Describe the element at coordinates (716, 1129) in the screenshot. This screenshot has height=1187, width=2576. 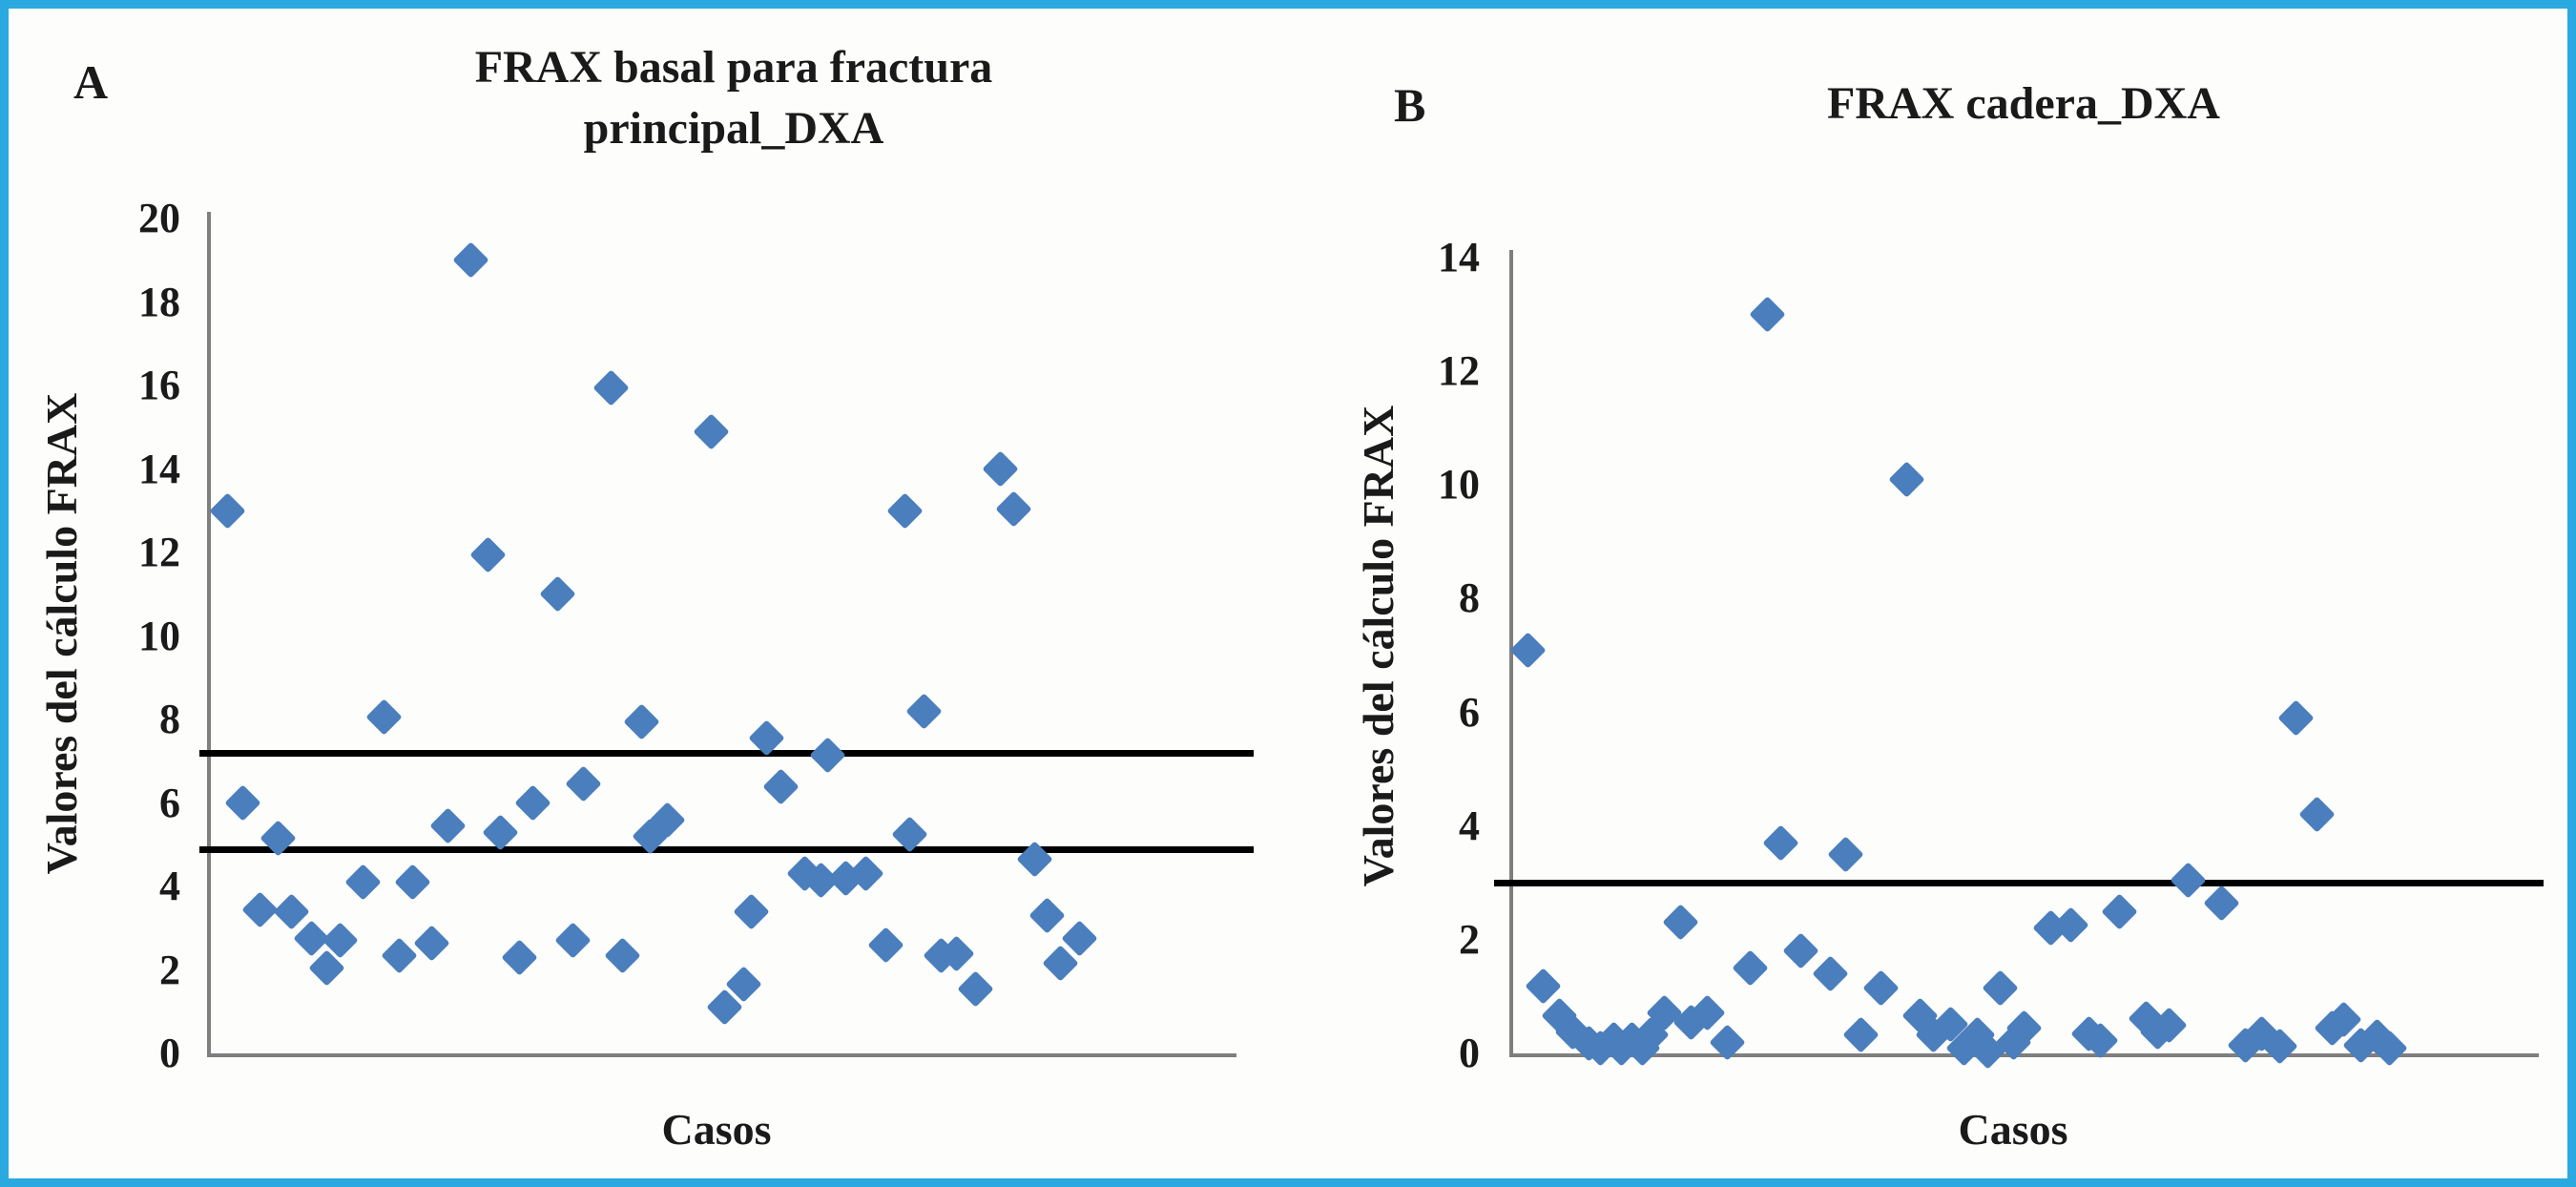
I see `panel-a-x-axis-label: Casos` at that location.